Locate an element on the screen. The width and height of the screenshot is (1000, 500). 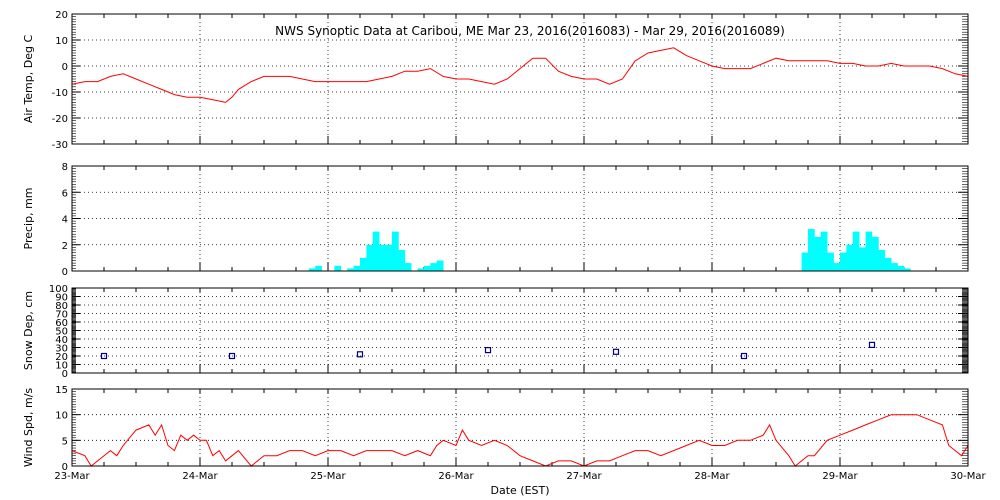
y-axis-label: Snow Dep, cm is located at coordinates (28, 330).